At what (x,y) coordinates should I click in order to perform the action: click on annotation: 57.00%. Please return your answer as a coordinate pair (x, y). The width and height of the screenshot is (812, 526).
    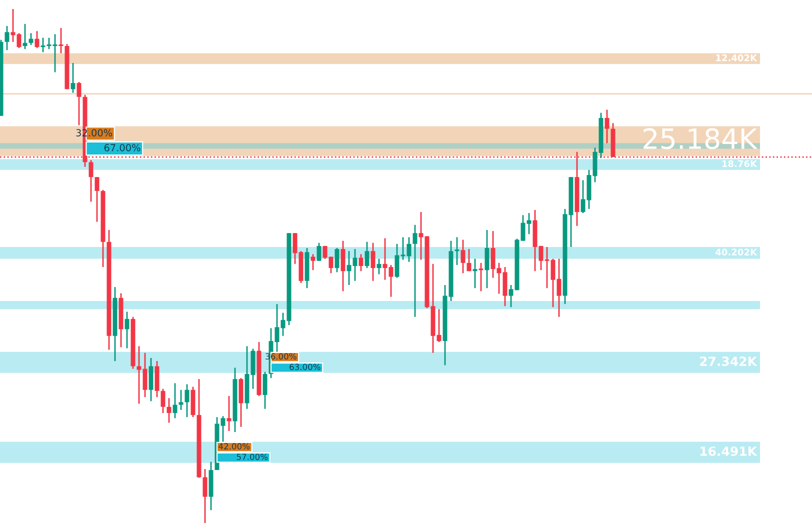
    Looking at the image, I should click on (252, 457).